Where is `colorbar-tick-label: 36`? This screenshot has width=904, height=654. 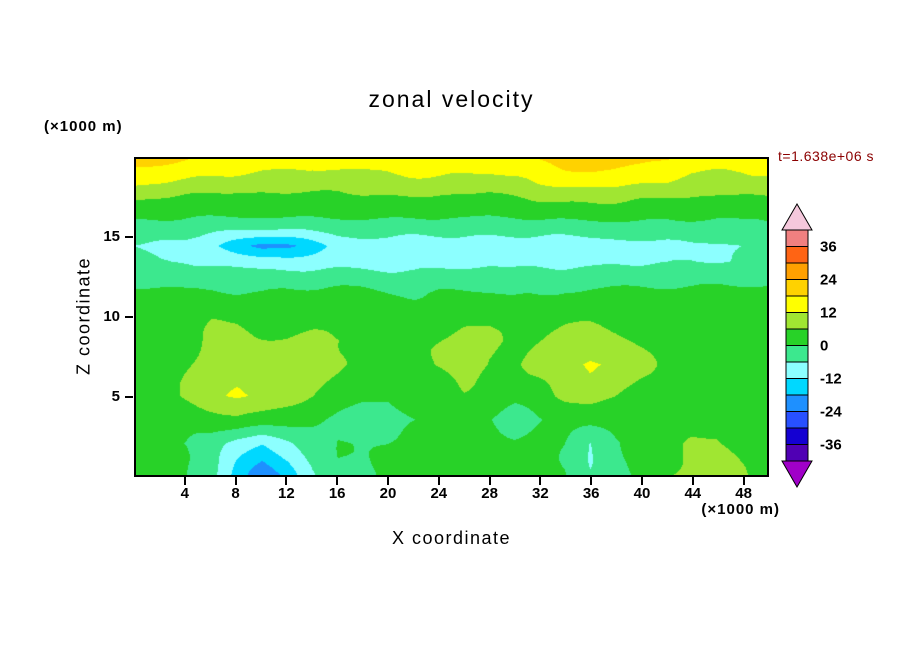 colorbar-tick-label: 36 is located at coordinates (828, 247).